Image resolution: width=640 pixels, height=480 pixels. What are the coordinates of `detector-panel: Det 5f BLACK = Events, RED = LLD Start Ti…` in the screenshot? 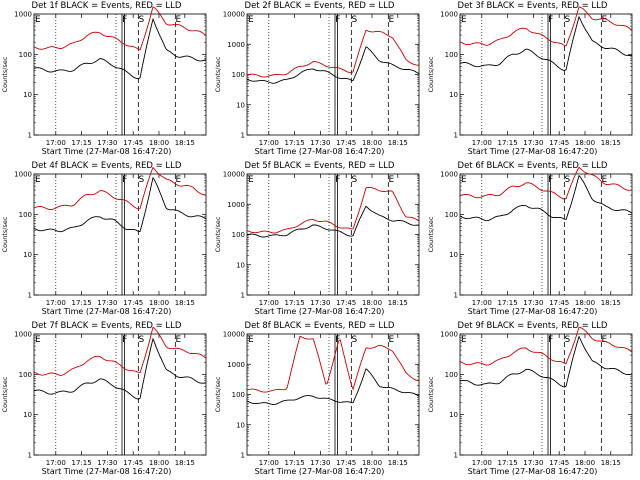 It's located at (319, 240).